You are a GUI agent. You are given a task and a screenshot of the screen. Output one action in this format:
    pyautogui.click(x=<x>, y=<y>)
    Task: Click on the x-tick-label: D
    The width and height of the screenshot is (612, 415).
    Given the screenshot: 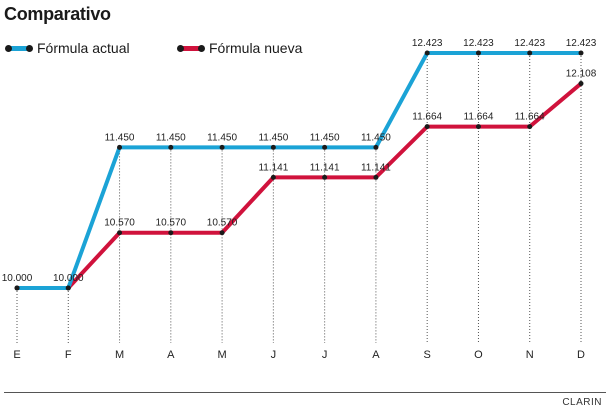 What is the action you would take?
    pyautogui.click(x=581, y=355)
    